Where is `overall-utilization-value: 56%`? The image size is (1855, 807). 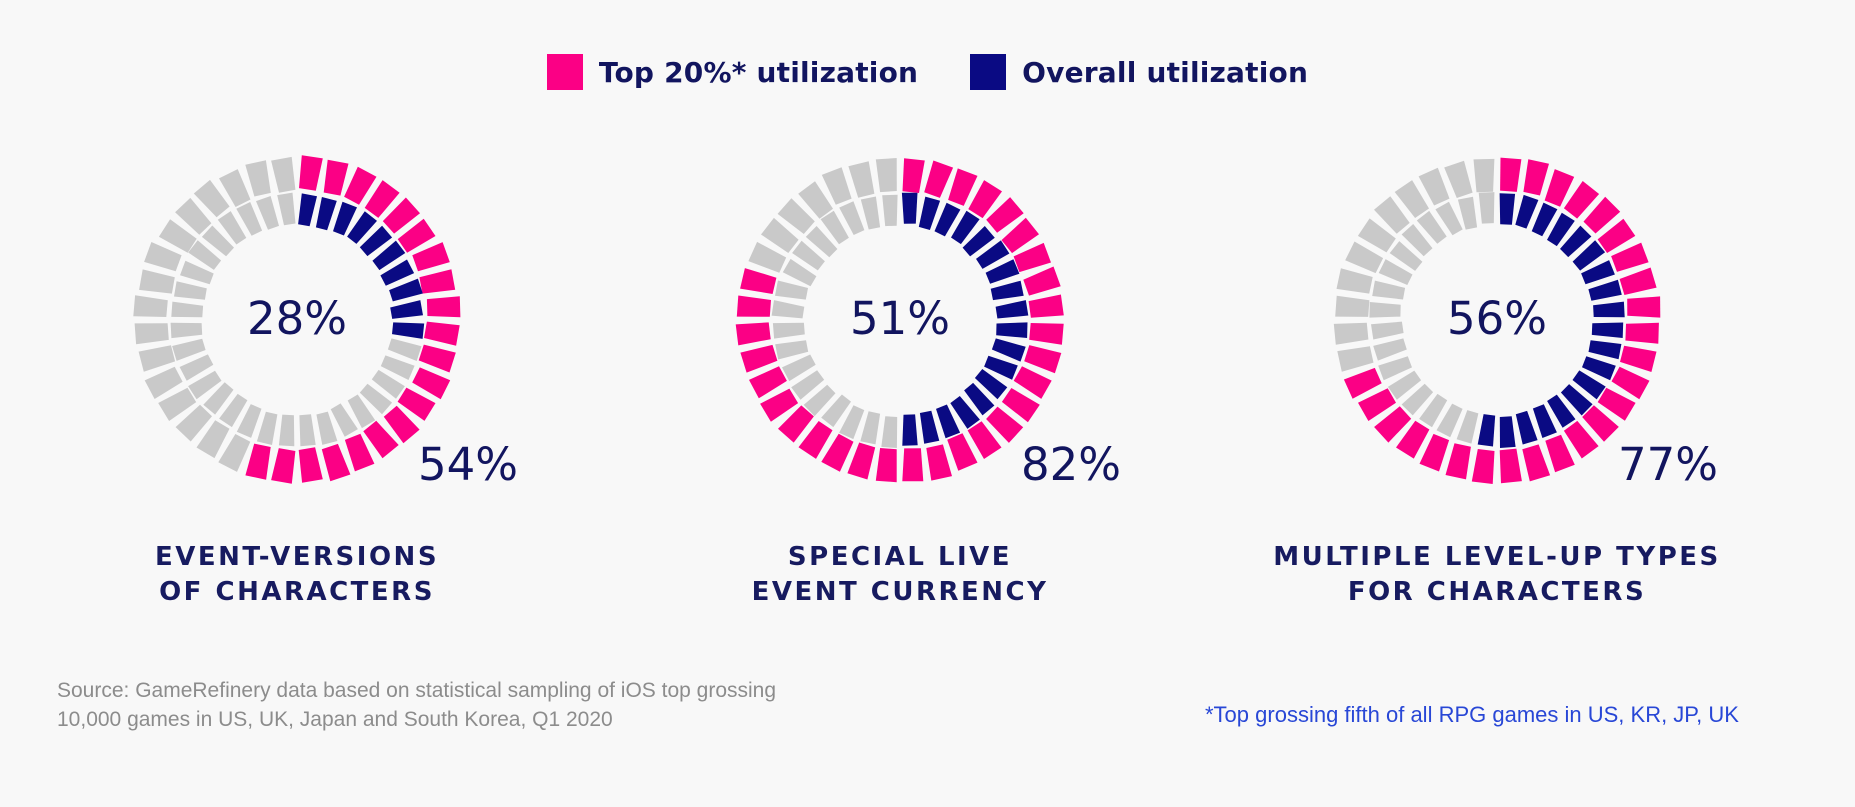
overall-utilization-value: 56% is located at coordinates (1497, 318).